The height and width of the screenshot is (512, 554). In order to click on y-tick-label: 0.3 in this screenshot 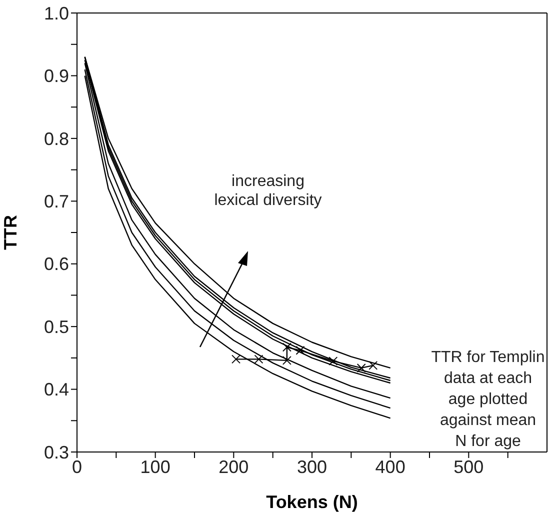, I will do `click(56, 452)`.